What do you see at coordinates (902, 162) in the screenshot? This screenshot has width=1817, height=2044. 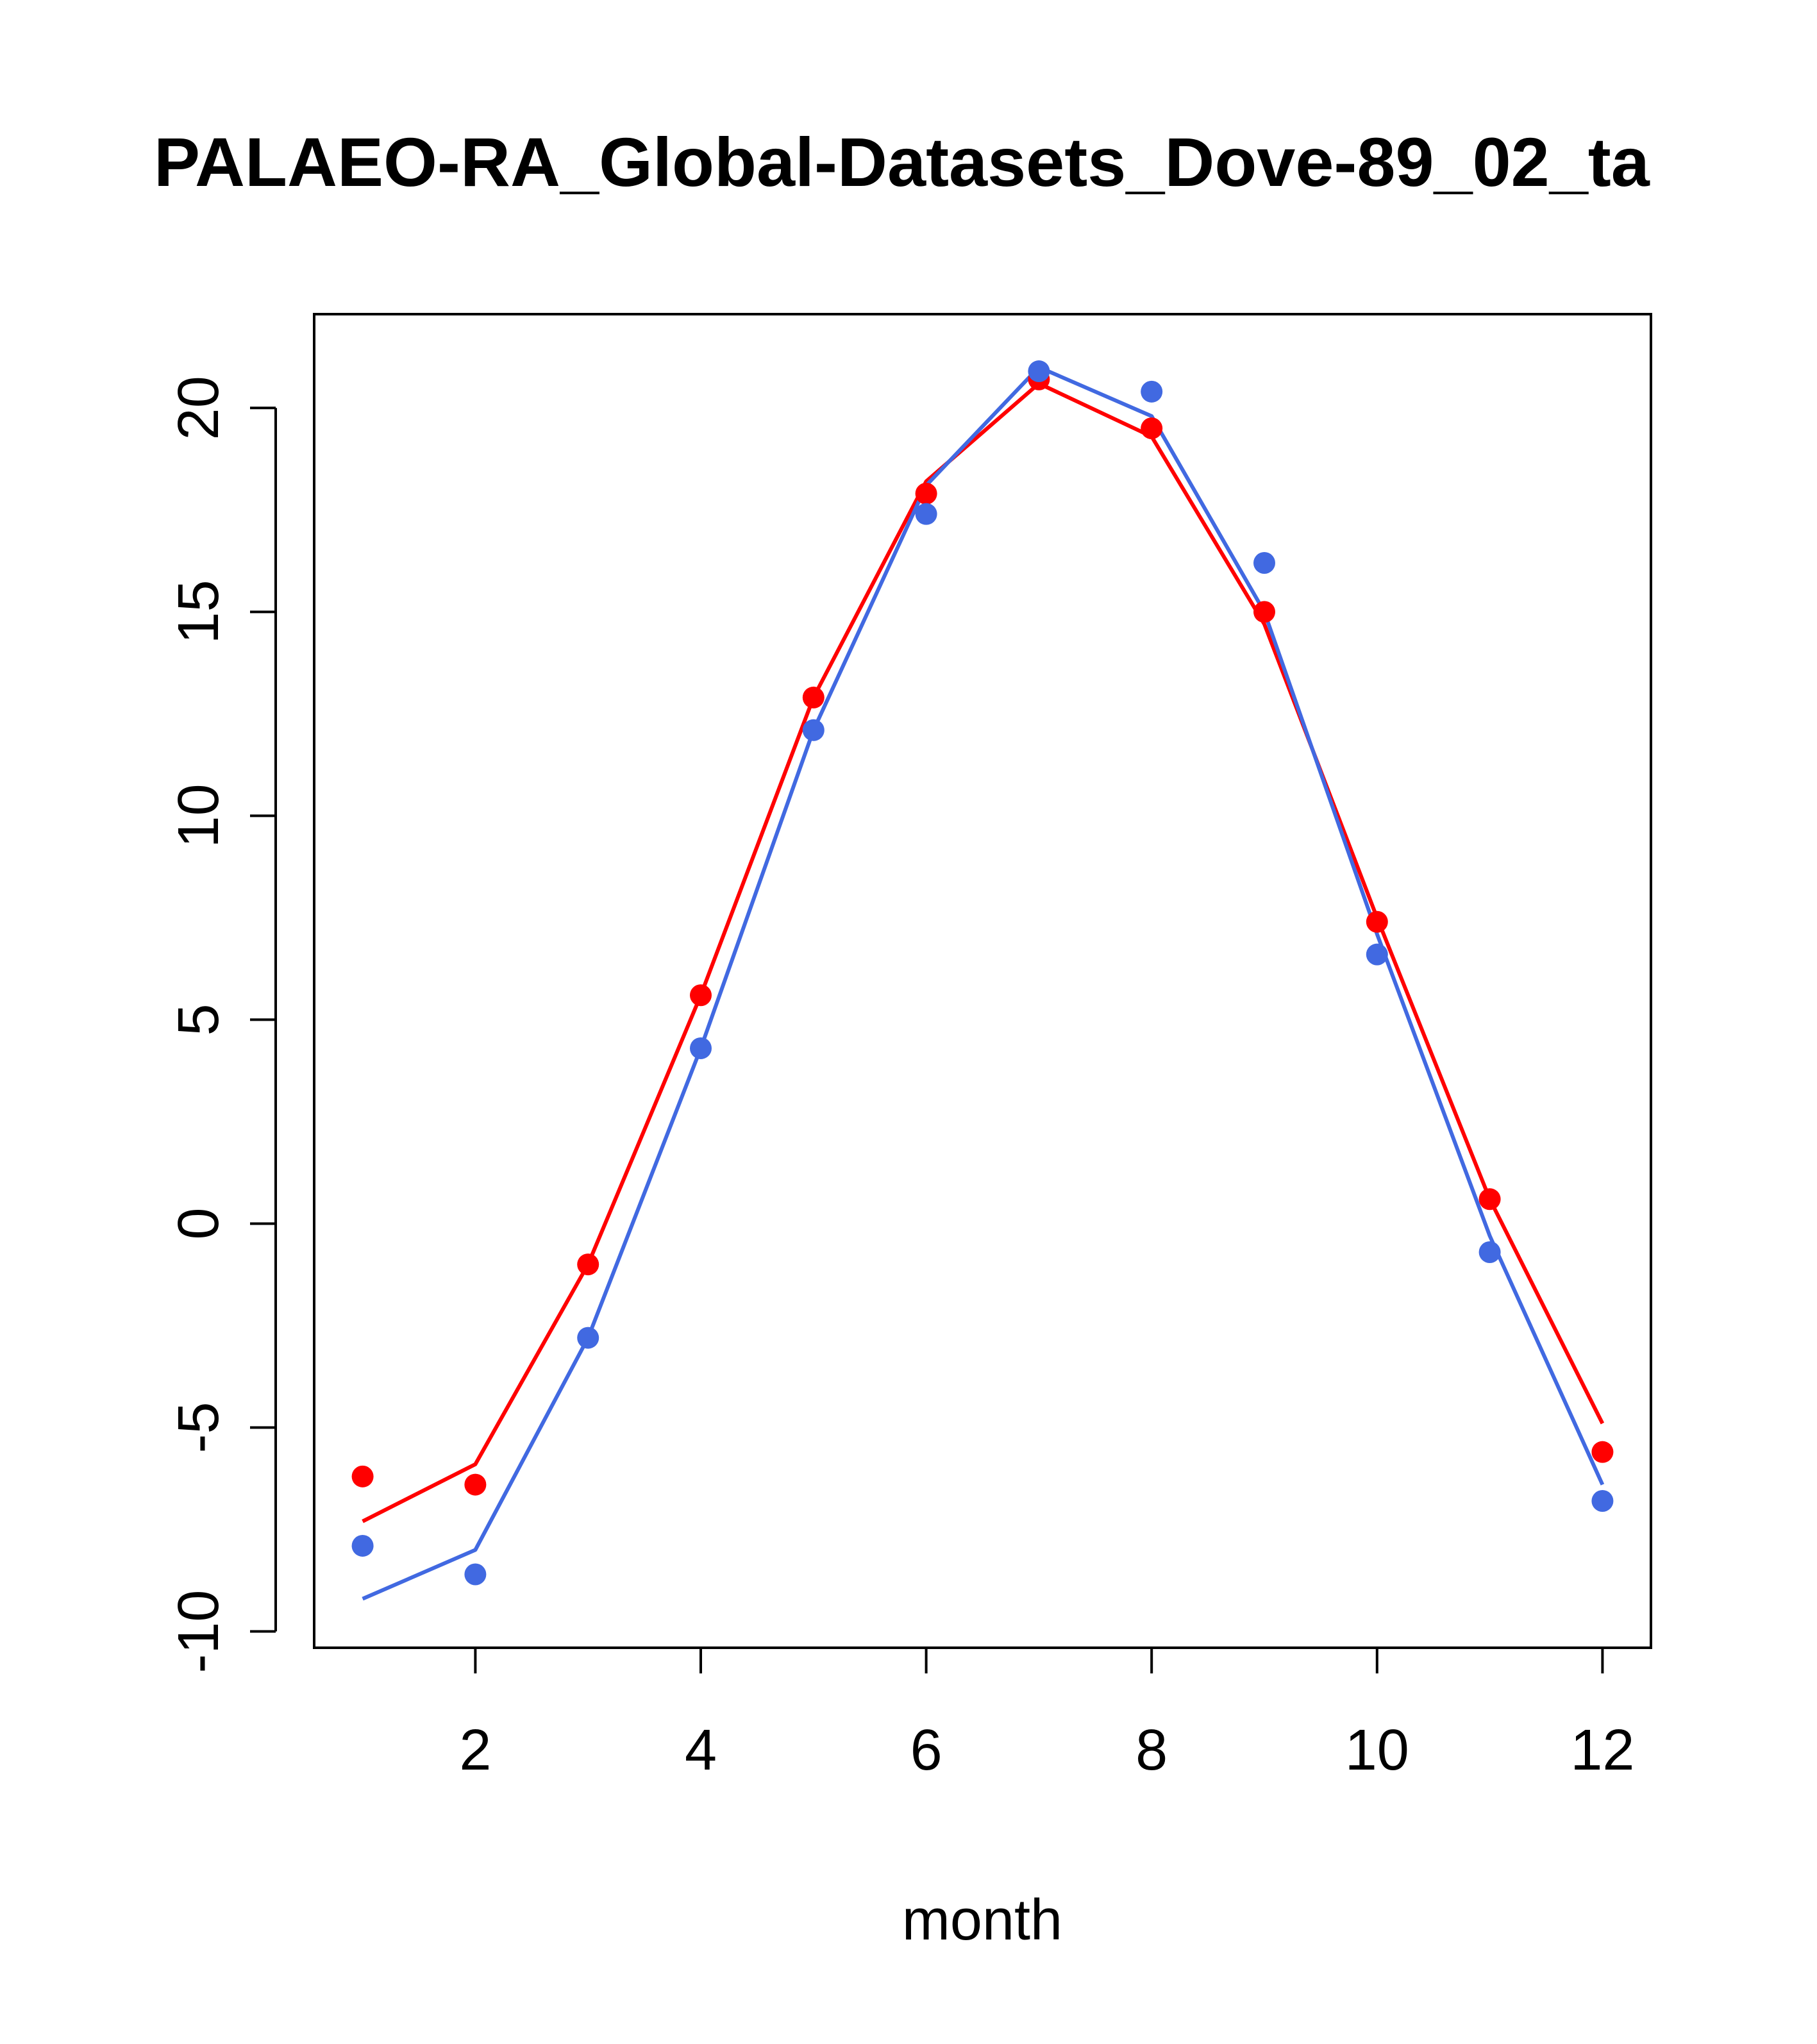 I see `chart-title: PALAEO-RA_Global-Datasets_Dove-89_02_ta` at bounding box center [902, 162].